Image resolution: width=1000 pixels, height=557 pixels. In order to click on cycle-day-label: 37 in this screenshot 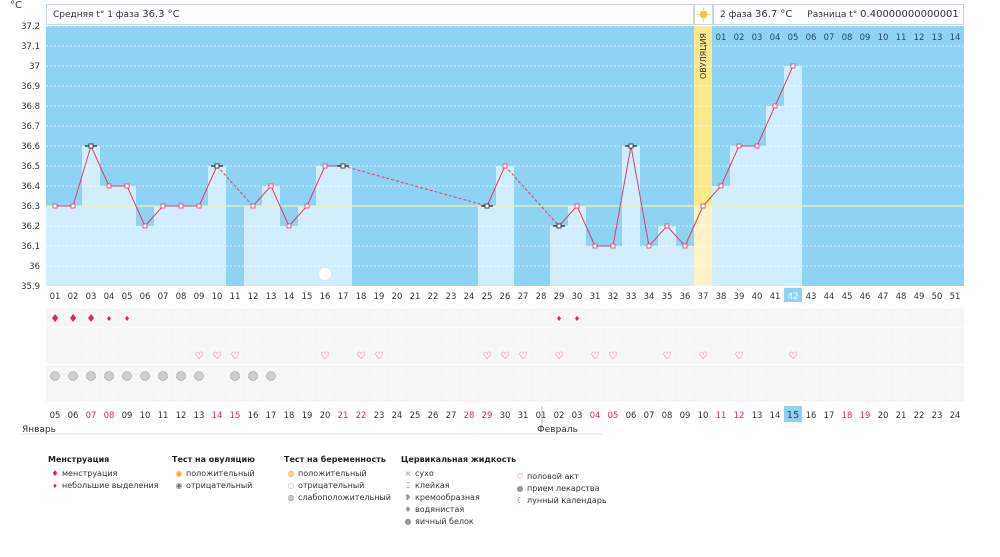, I will do `click(703, 297)`.